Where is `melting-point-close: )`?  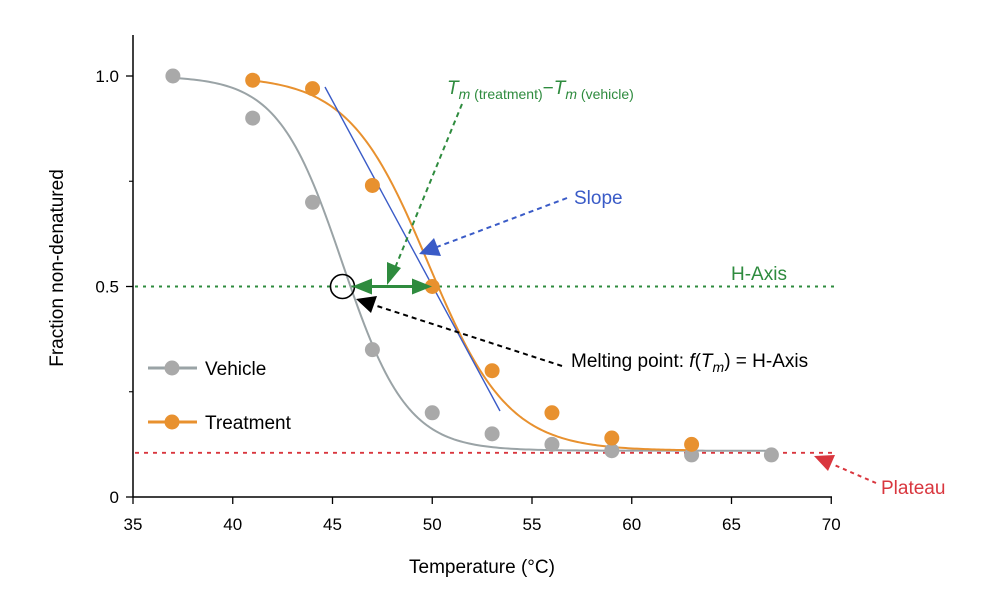 melting-point-close: ) is located at coordinates (727, 361).